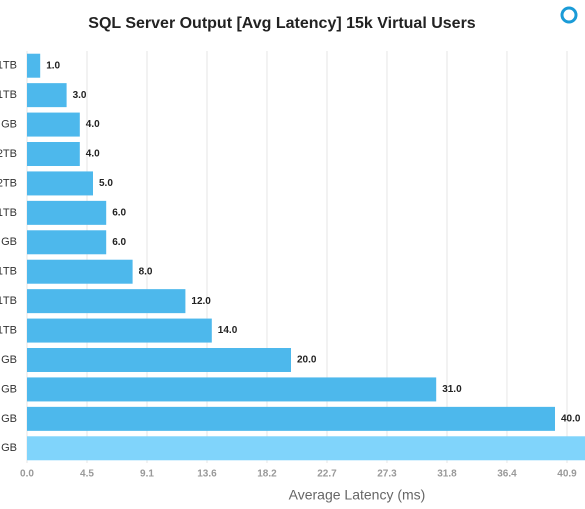 The width and height of the screenshot is (585, 509). What do you see at coordinates (327, 474) in the screenshot?
I see `x-tick-label: 22.7` at bounding box center [327, 474].